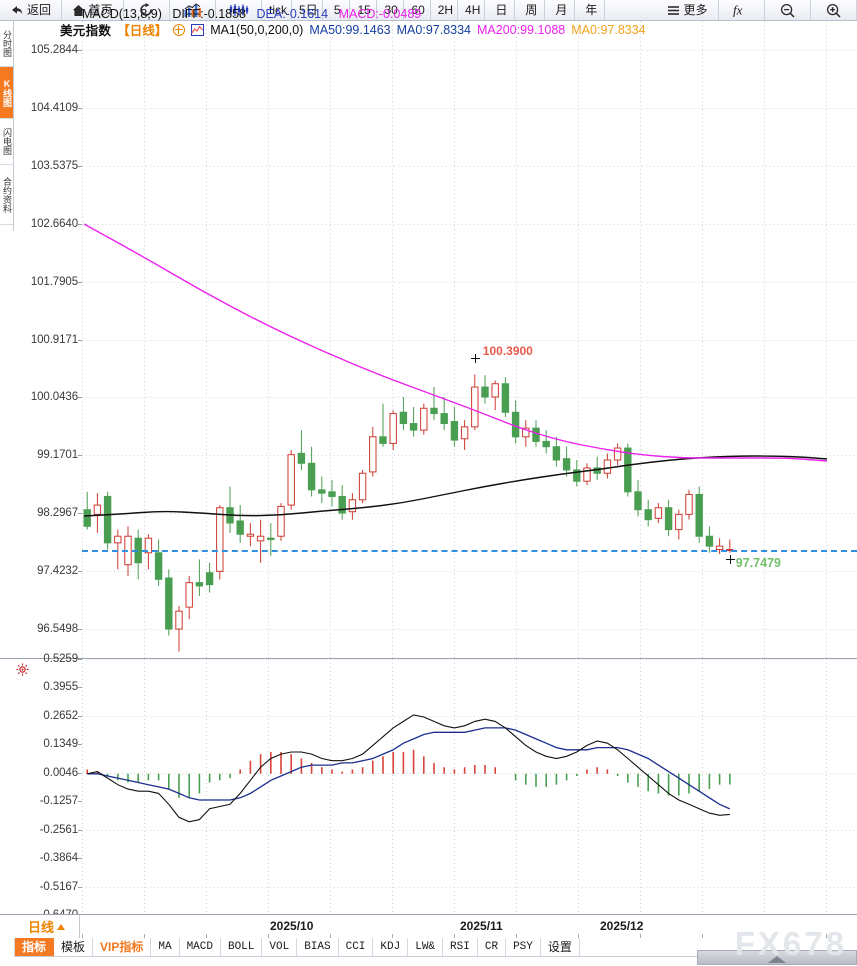  I want to click on period-year-button: 年, so click(590, 10).